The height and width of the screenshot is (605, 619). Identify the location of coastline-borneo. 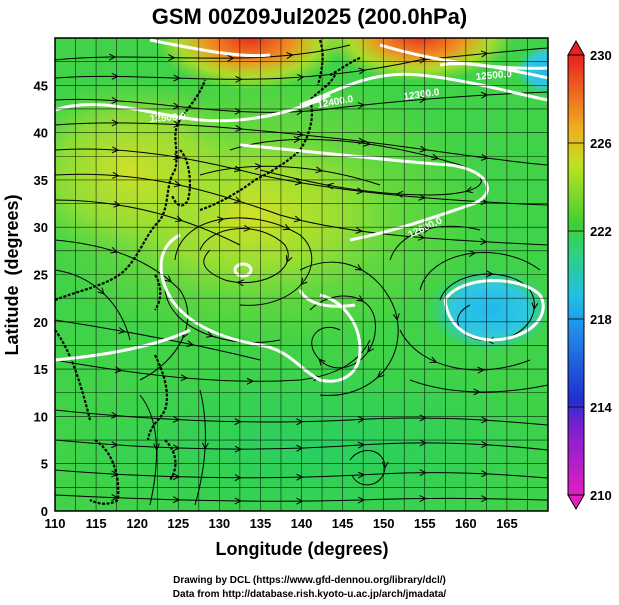
(104, 472).